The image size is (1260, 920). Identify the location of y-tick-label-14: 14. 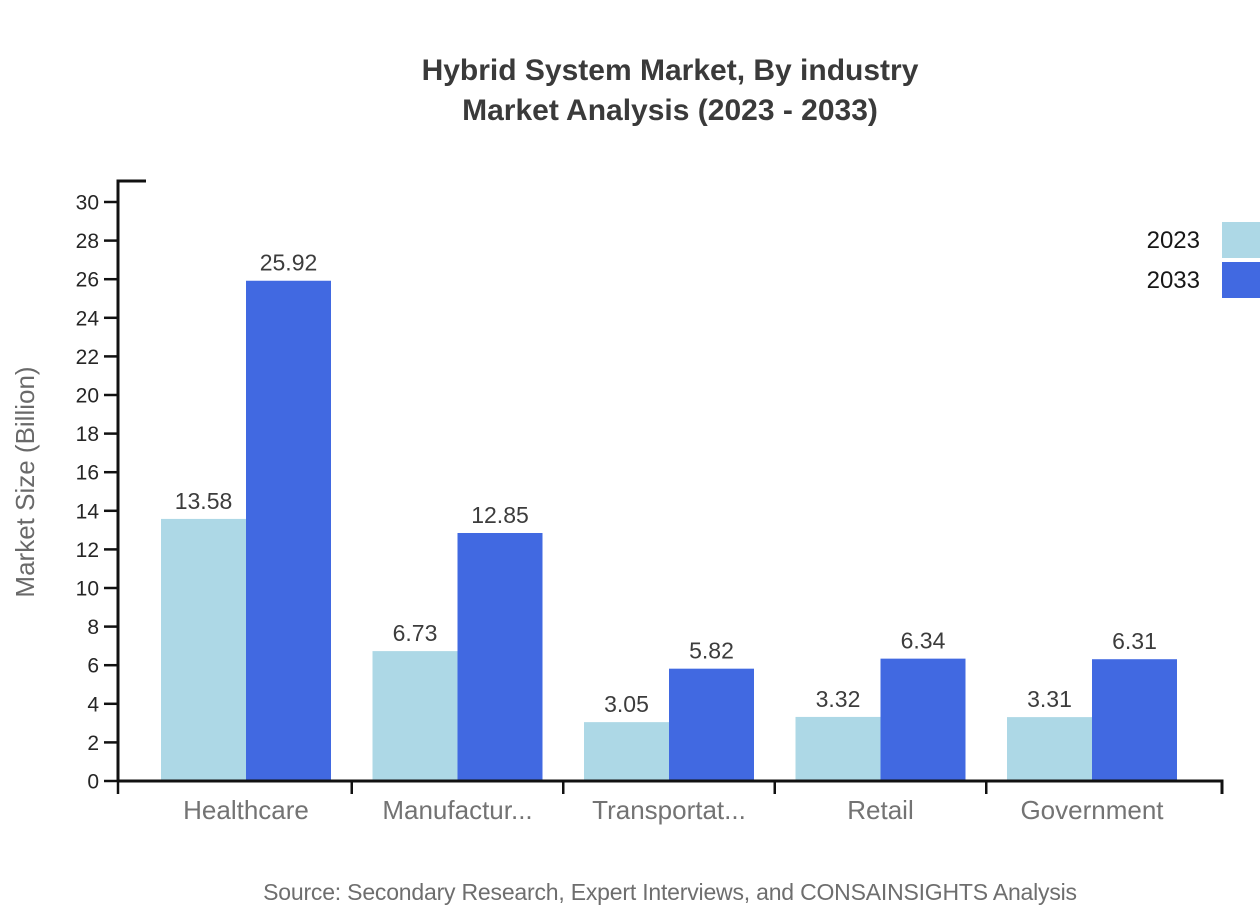
(88, 511).